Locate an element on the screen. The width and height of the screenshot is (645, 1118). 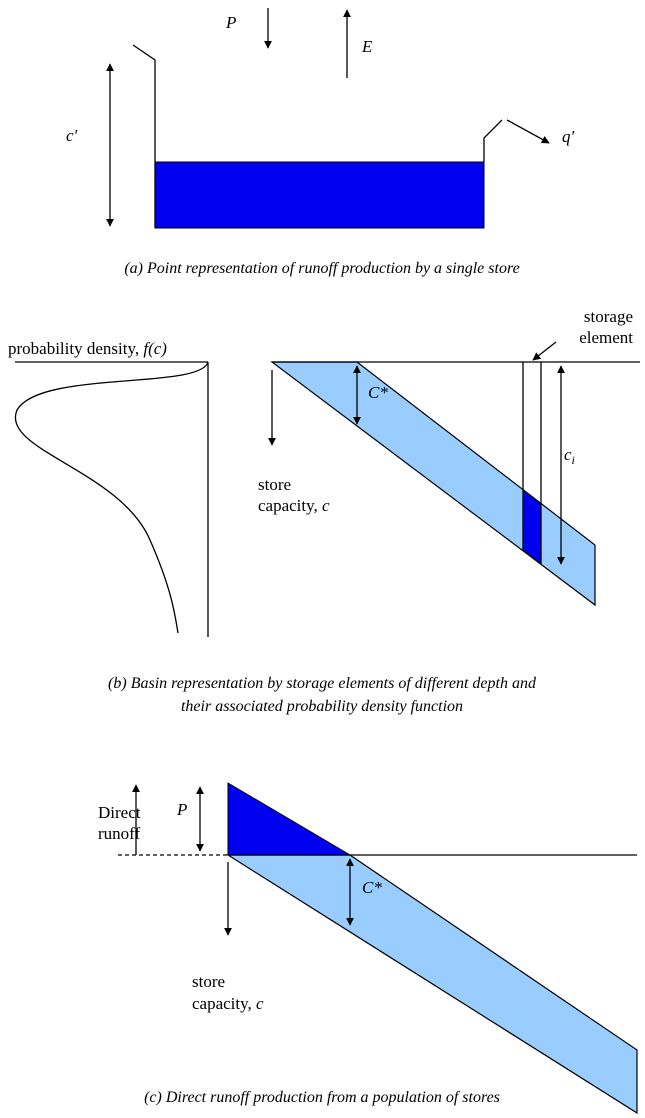
water is located at coordinates (319, 195).